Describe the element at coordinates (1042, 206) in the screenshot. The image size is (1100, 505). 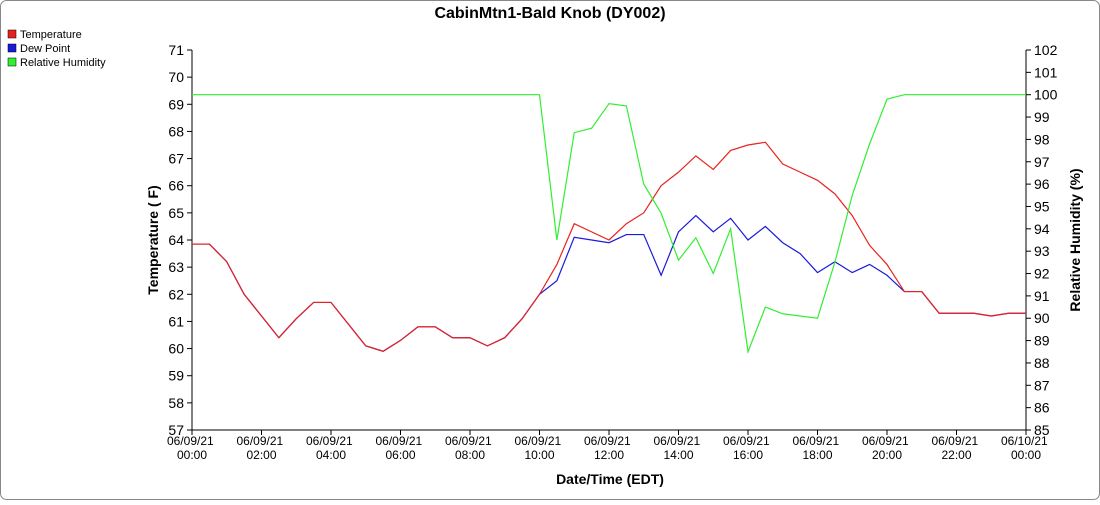
I see `y2-tick-label: 95` at that location.